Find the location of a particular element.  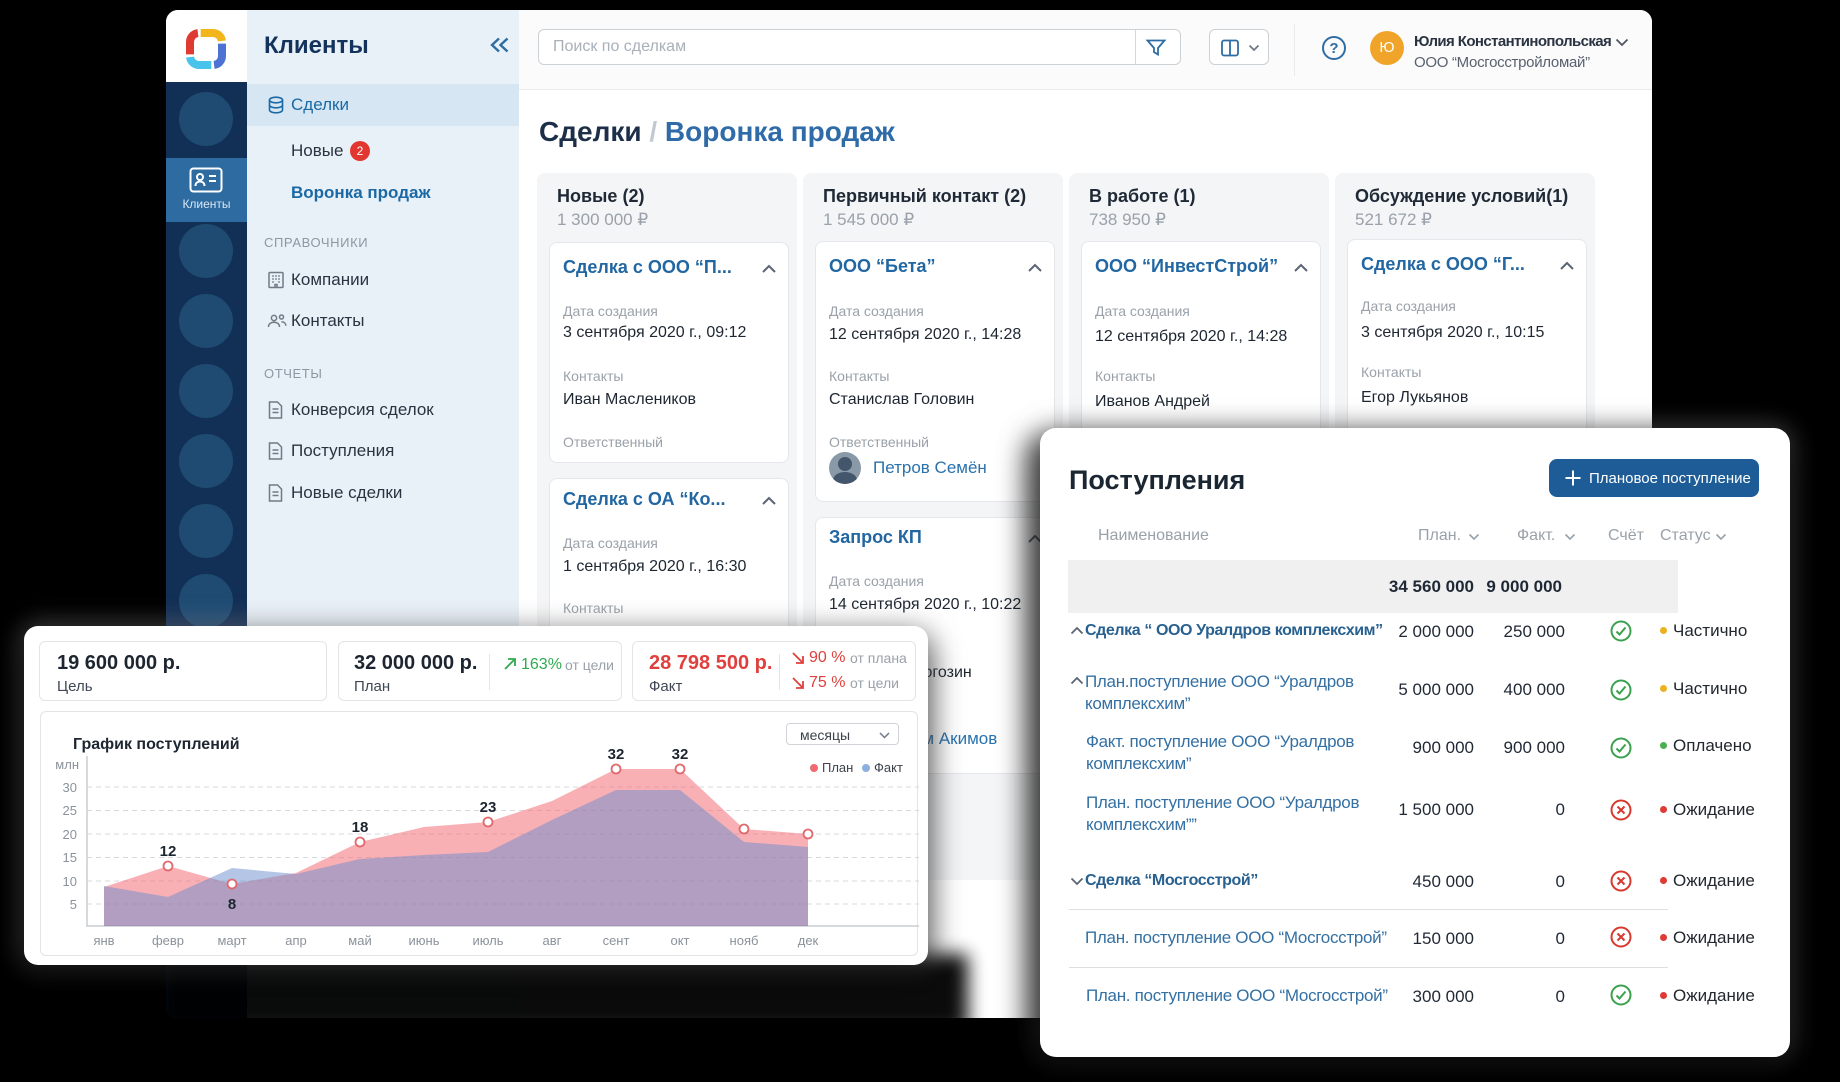

svg-text: авг is located at coordinates (552, 940).